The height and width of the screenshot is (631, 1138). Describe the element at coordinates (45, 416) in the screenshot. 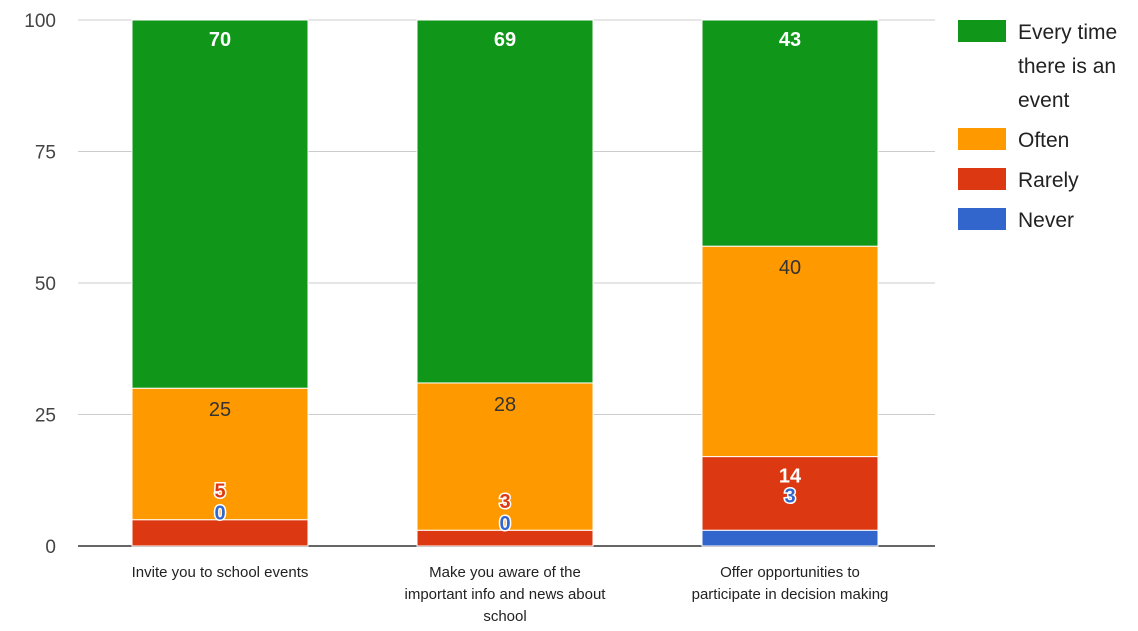

I see `y-tick-label: 25` at that location.